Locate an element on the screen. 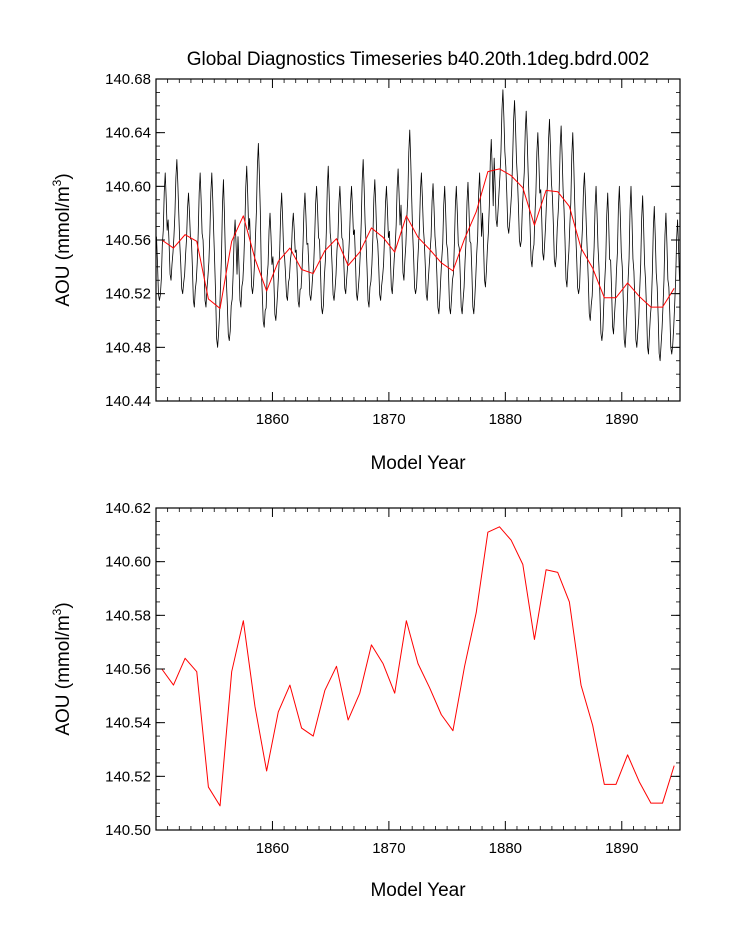  top-y-tick-label: 140.68 is located at coordinates (128, 79).